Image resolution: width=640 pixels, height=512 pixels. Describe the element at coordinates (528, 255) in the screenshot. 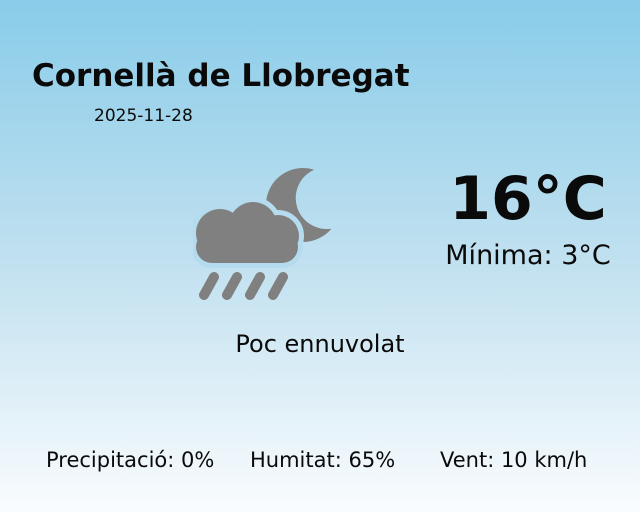

I see `minimum-temperature: Mínima: 3°C` at that location.